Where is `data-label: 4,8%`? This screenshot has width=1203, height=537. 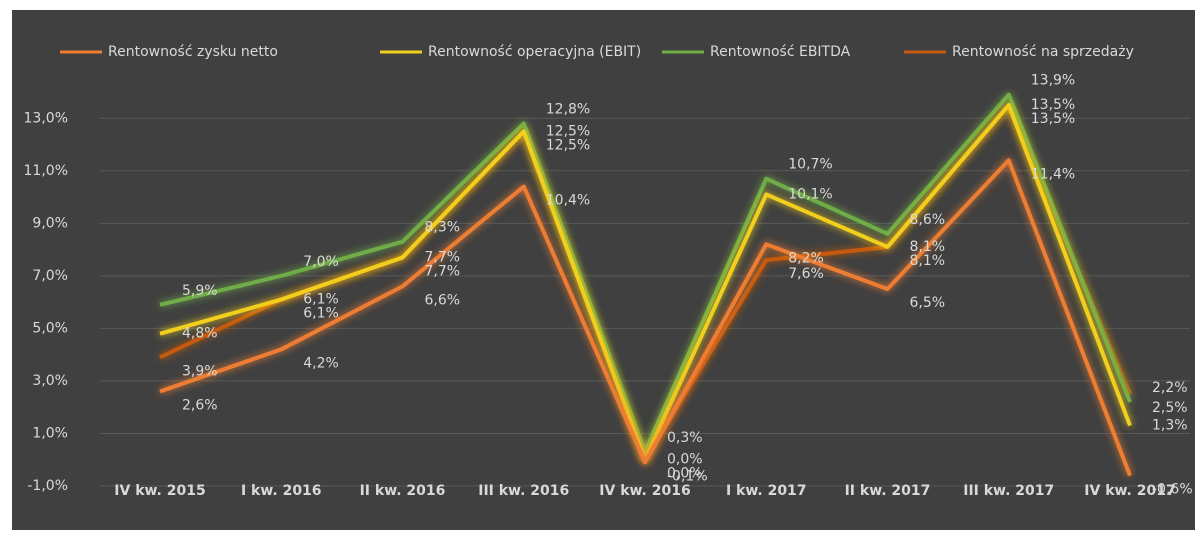 data-label: 4,8% is located at coordinates (200, 334).